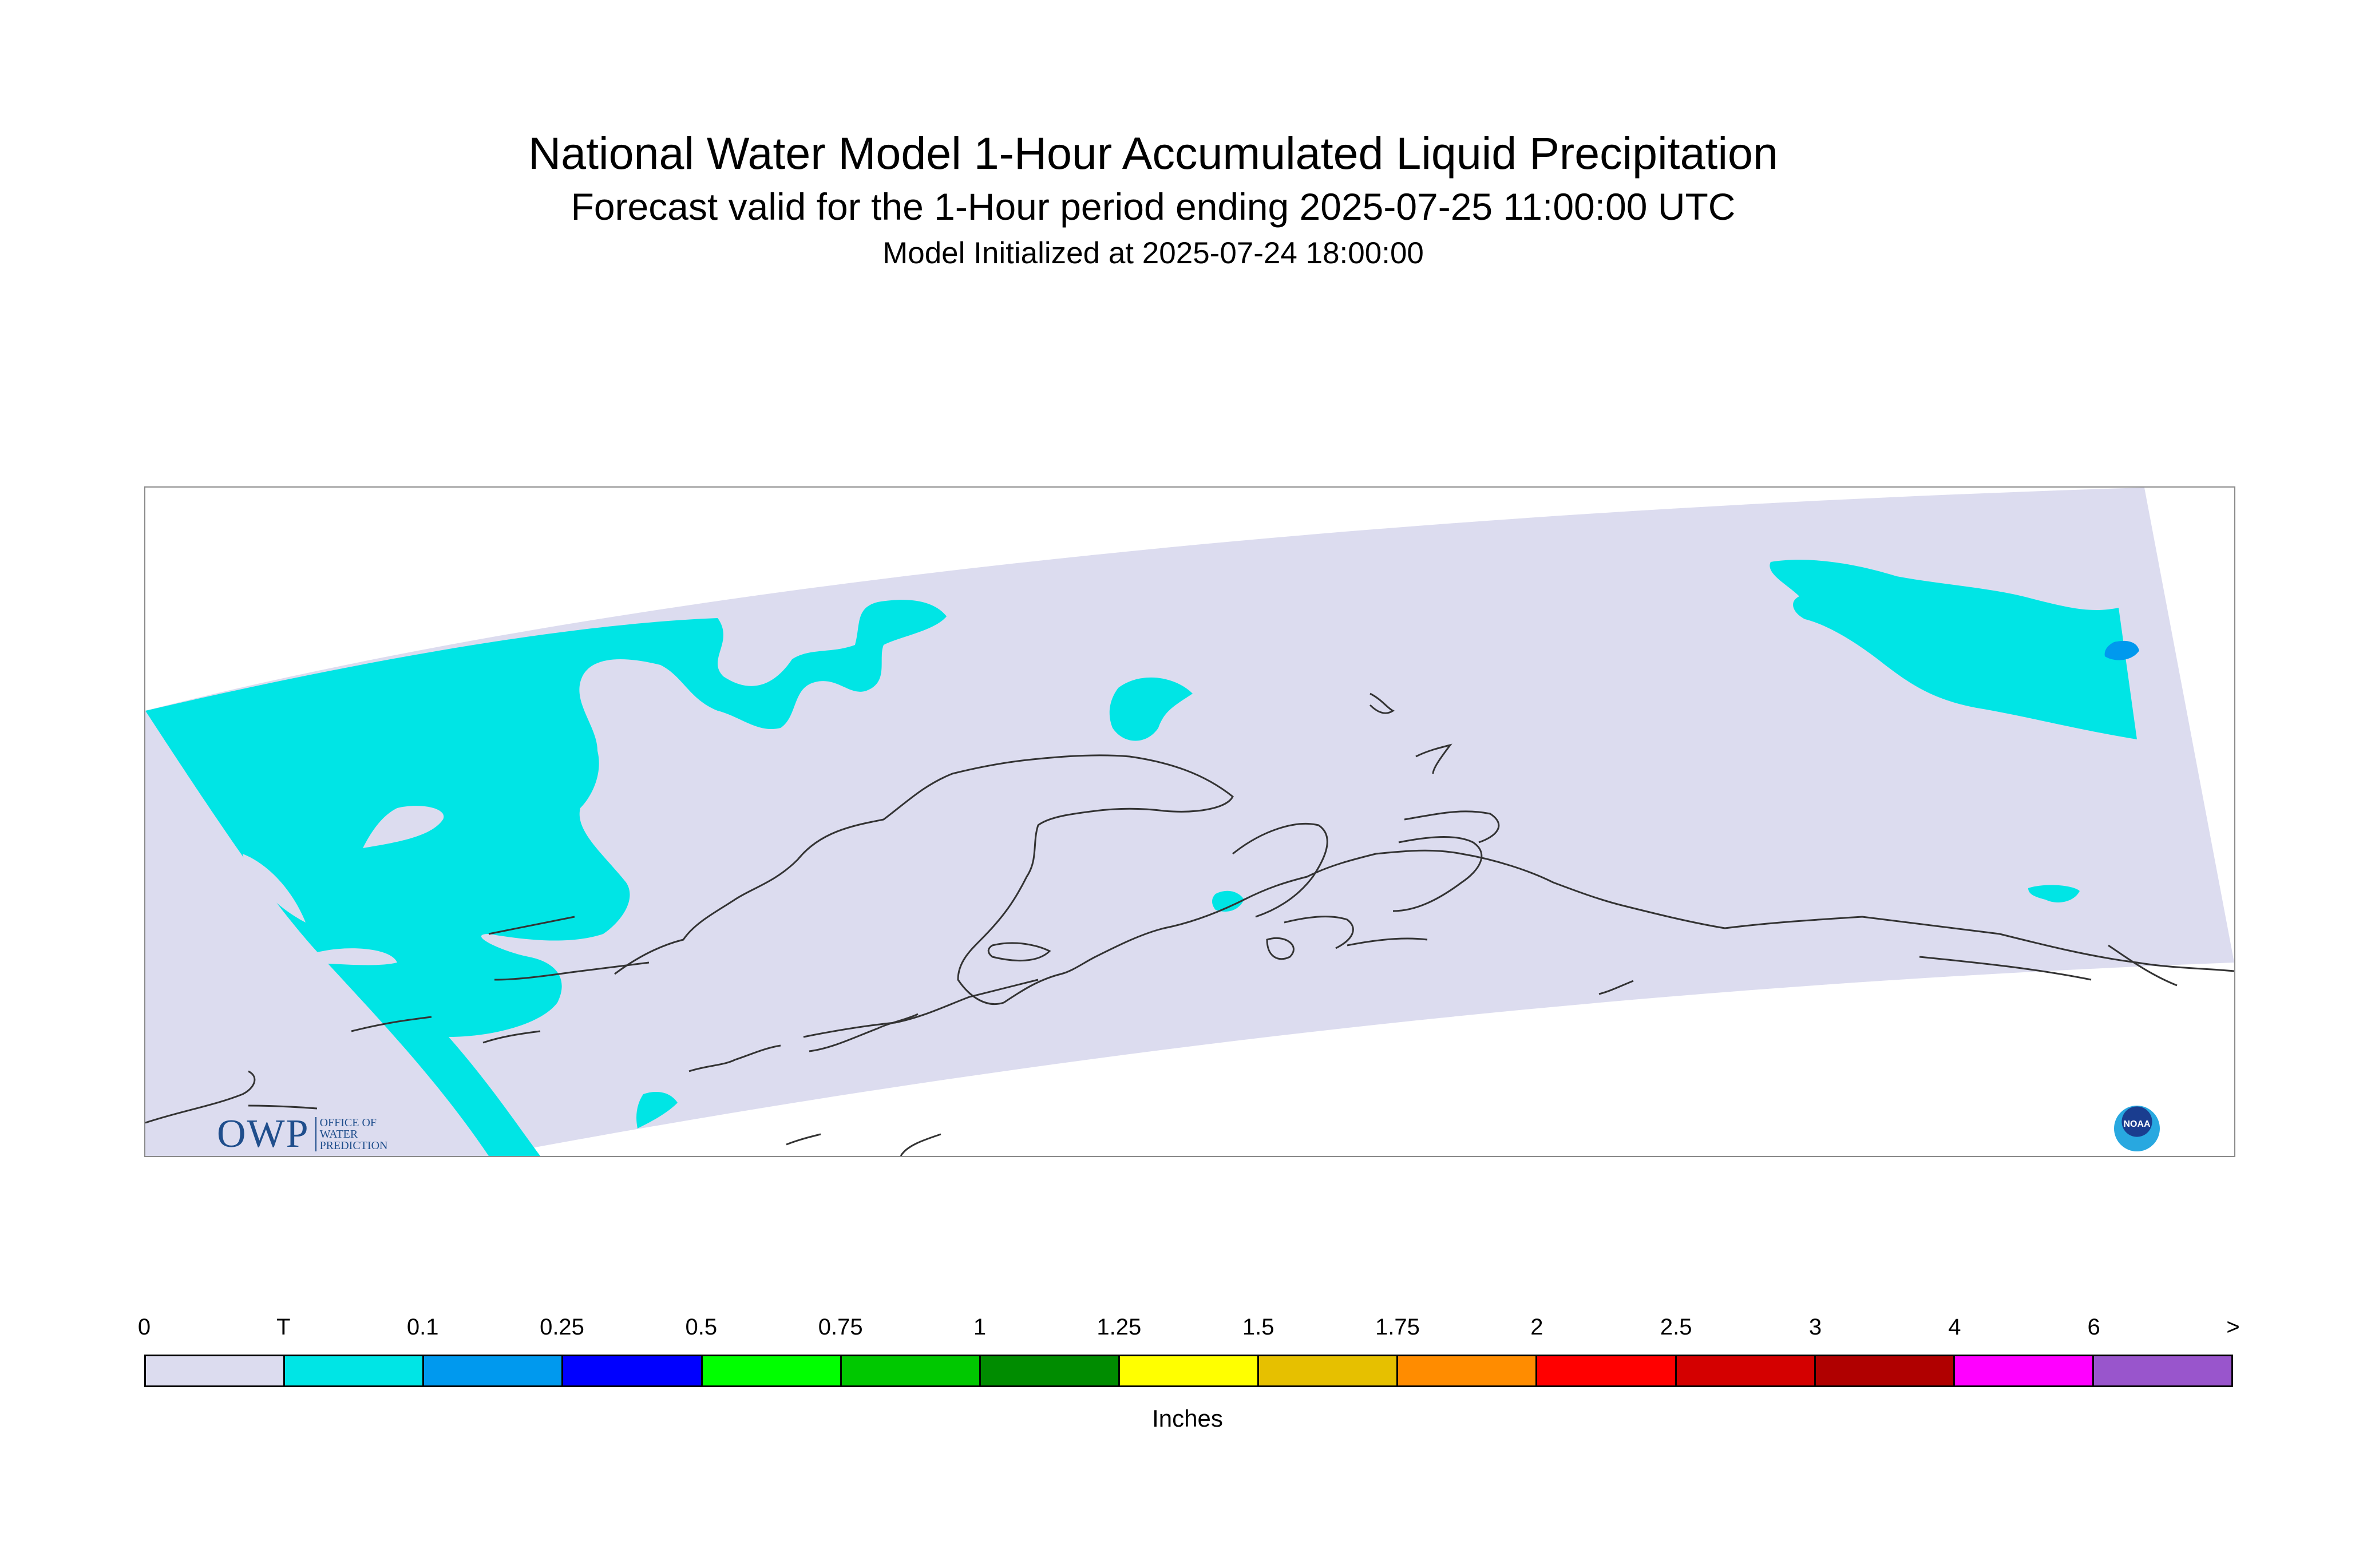 Image resolution: width=2375 pixels, height=1568 pixels. Describe the element at coordinates (1815, 1327) in the screenshot. I see `legend-tick-label: 3` at that location.